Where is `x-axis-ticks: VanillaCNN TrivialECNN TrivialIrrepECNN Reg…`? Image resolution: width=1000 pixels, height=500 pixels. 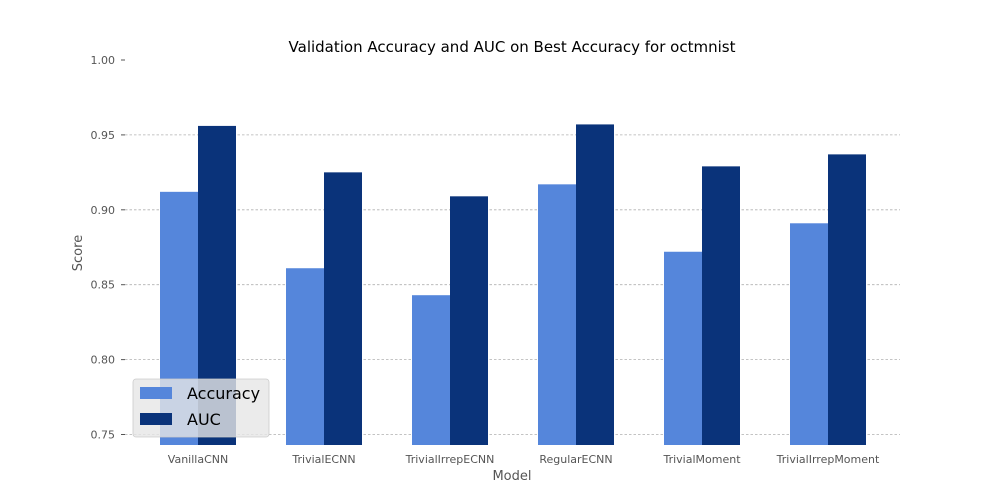 x-axis-ticks: VanillaCNN TrivialECNN TrivialIrrepECNN Reg… is located at coordinates (524, 459).